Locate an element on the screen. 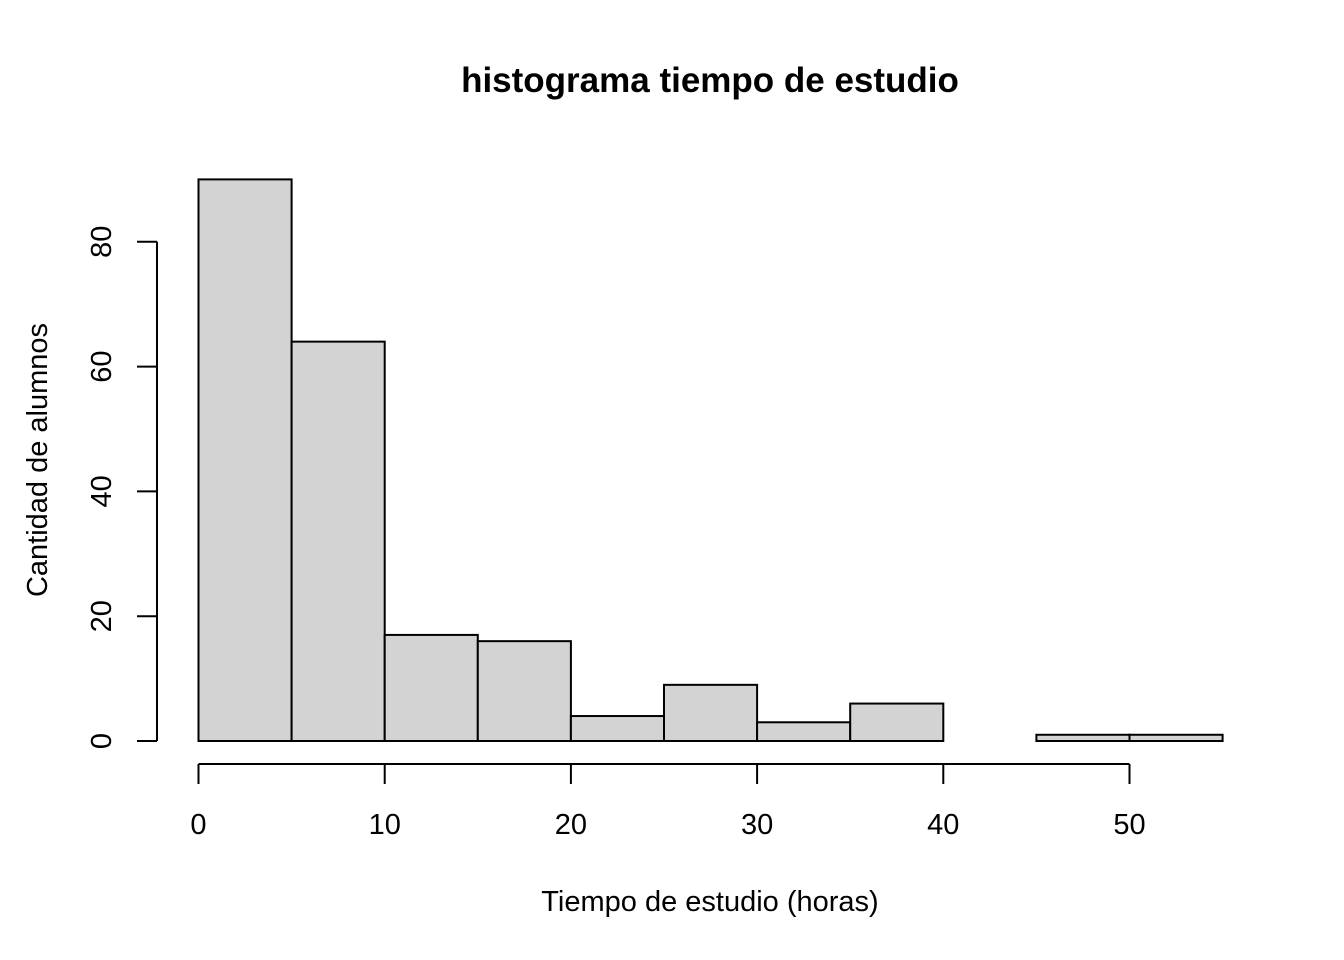 The height and width of the screenshot is (960, 1344). x-tick-label-0: 0 is located at coordinates (198, 825).